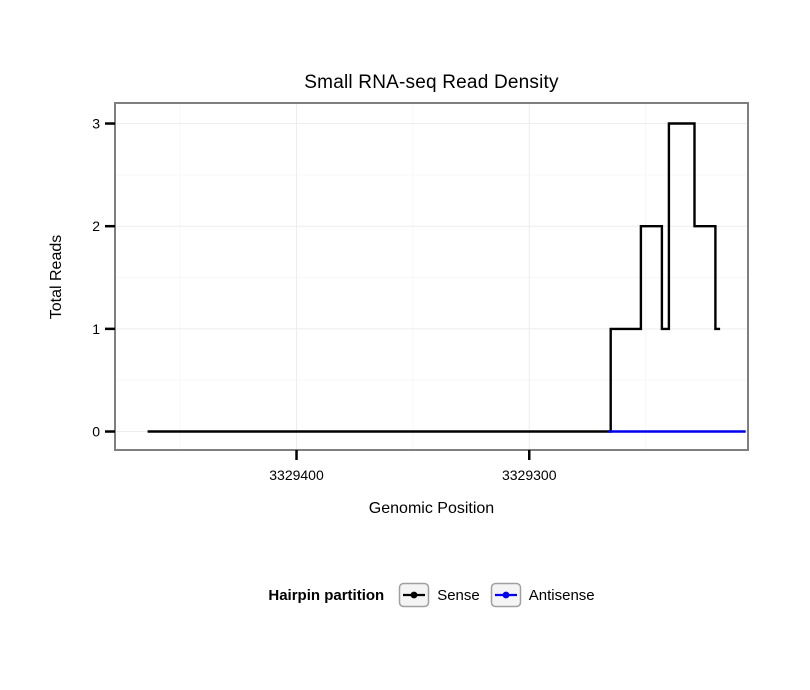  Describe the element at coordinates (431, 508) in the screenshot. I see `x-axis-title: Genomic Position` at that location.